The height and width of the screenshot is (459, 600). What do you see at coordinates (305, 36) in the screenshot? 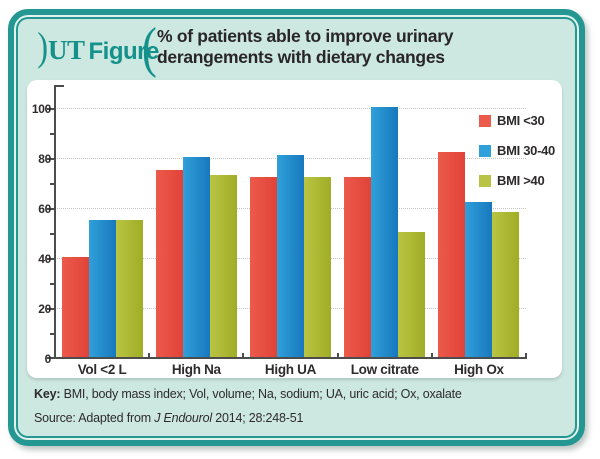
I see `figure-title-line1: % of patients able to improve urinary` at bounding box center [305, 36].